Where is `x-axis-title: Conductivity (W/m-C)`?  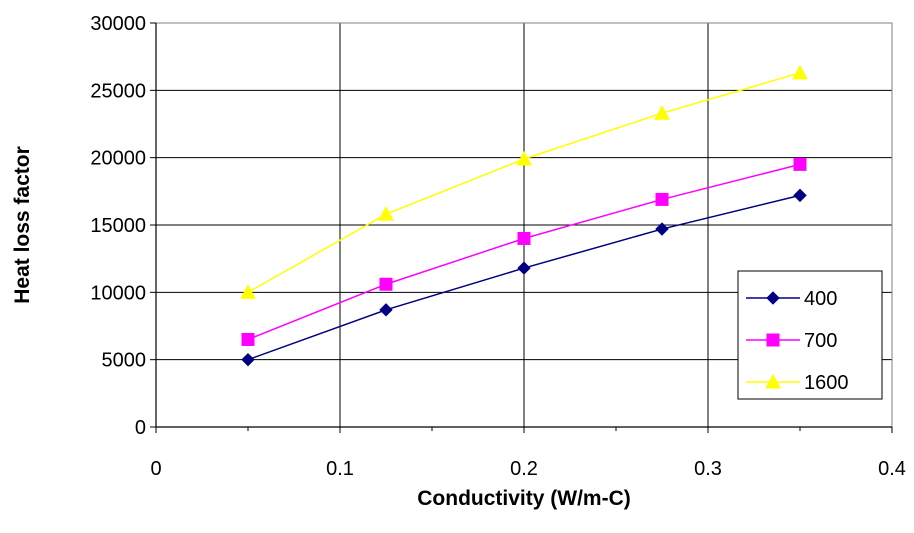 x-axis-title: Conductivity (W/m-C) is located at coordinates (523, 498).